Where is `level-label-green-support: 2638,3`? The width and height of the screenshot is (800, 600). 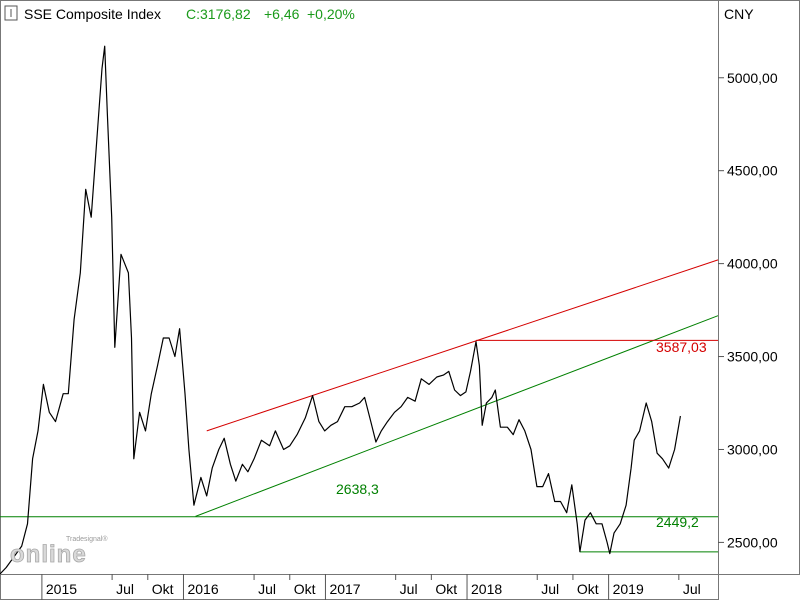 level-label-green-support: 2638,3 is located at coordinates (357, 489).